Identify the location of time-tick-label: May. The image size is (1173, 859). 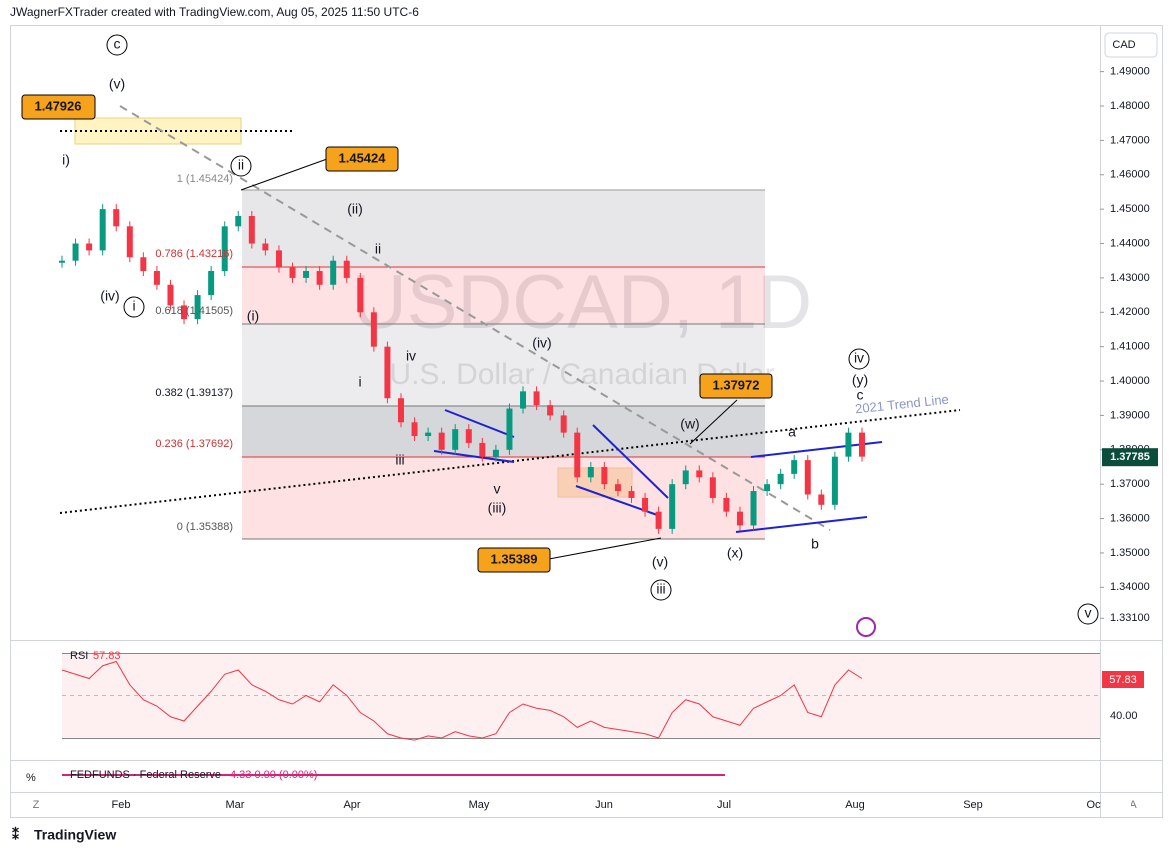
(479, 805).